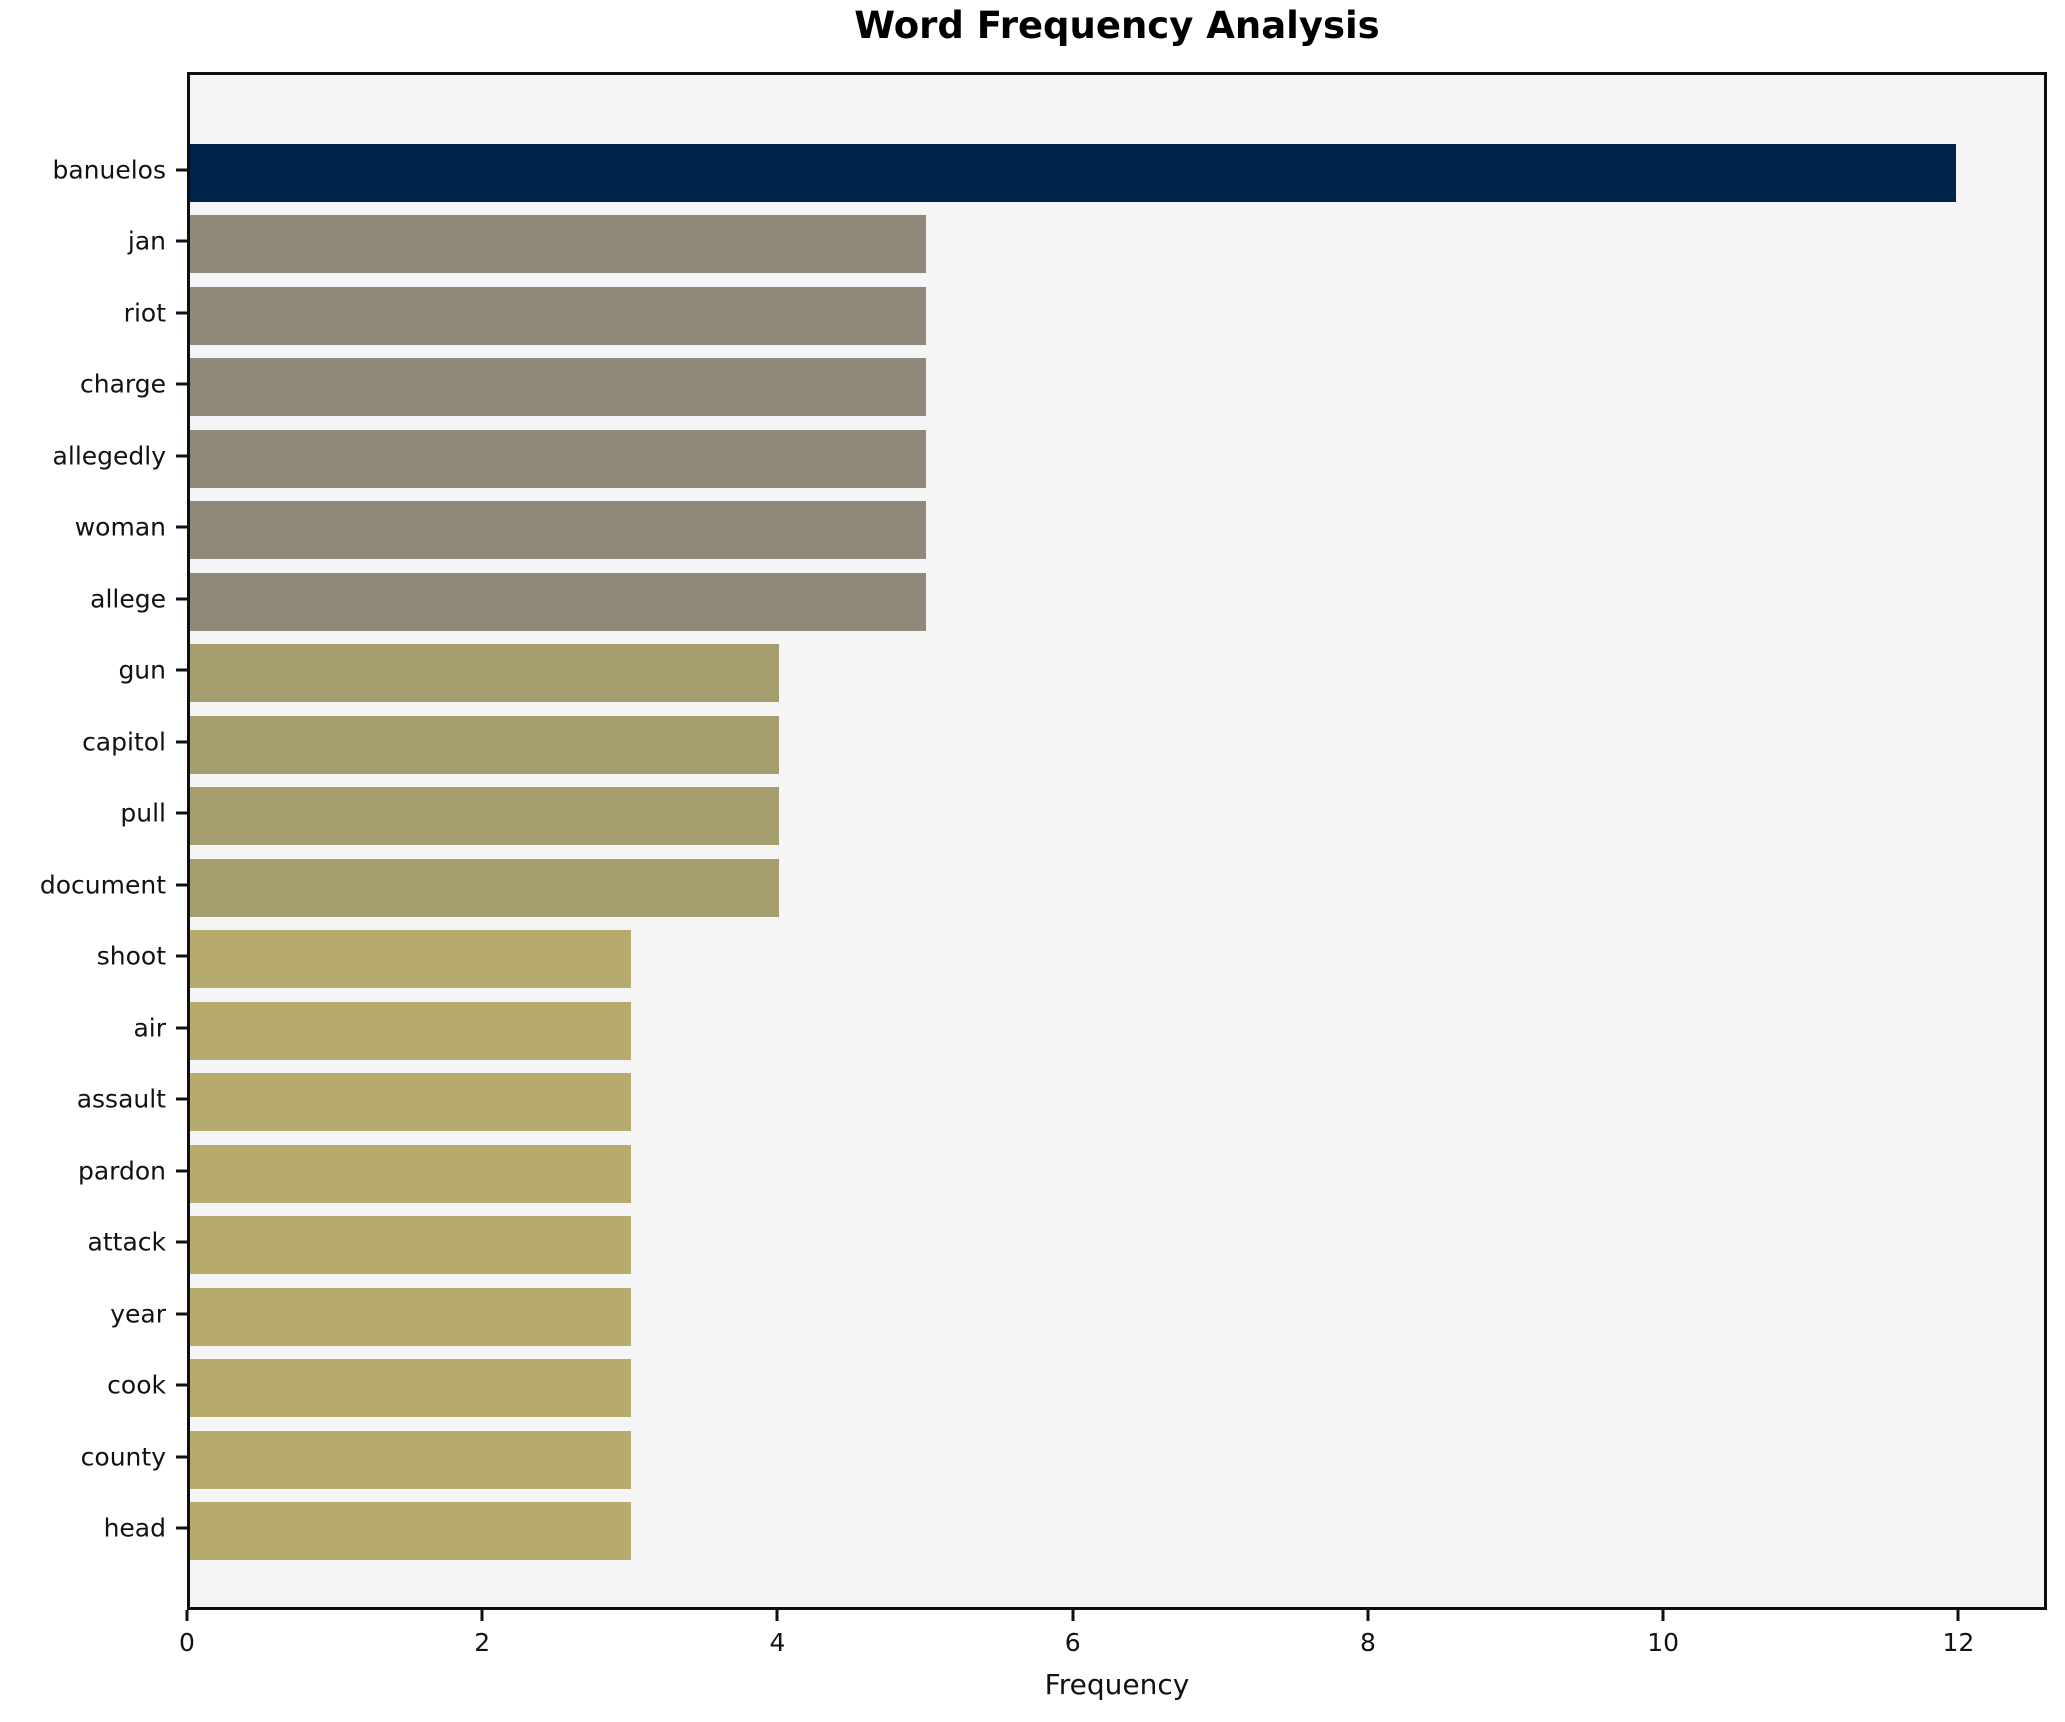  I want to click on y-axis-label: shoot, so click(131, 956).